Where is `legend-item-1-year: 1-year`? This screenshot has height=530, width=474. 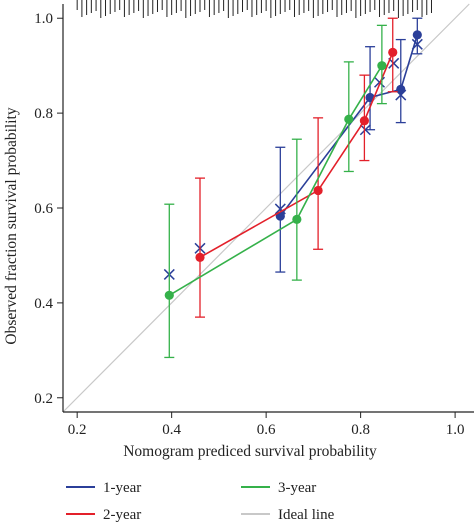 legend-item-1-year: 1-year is located at coordinates (103, 488).